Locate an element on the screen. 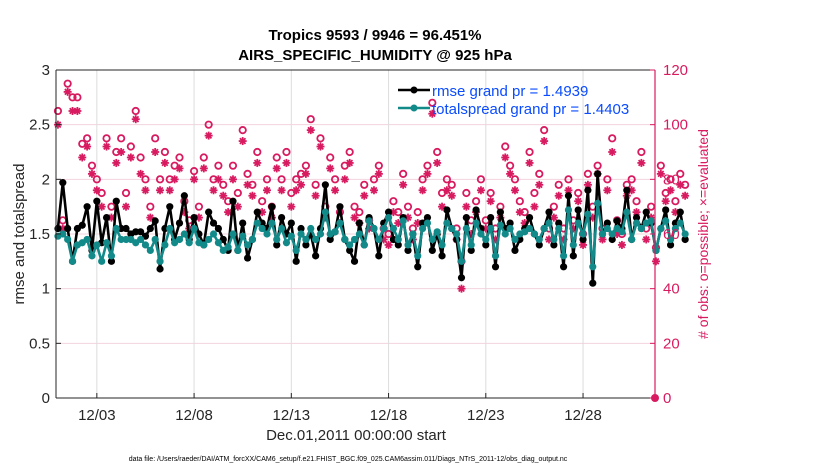 Image resolution: width=830 pixels, height=470 pixels. y-tick-label-left: 2 is located at coordinates (46, 179).